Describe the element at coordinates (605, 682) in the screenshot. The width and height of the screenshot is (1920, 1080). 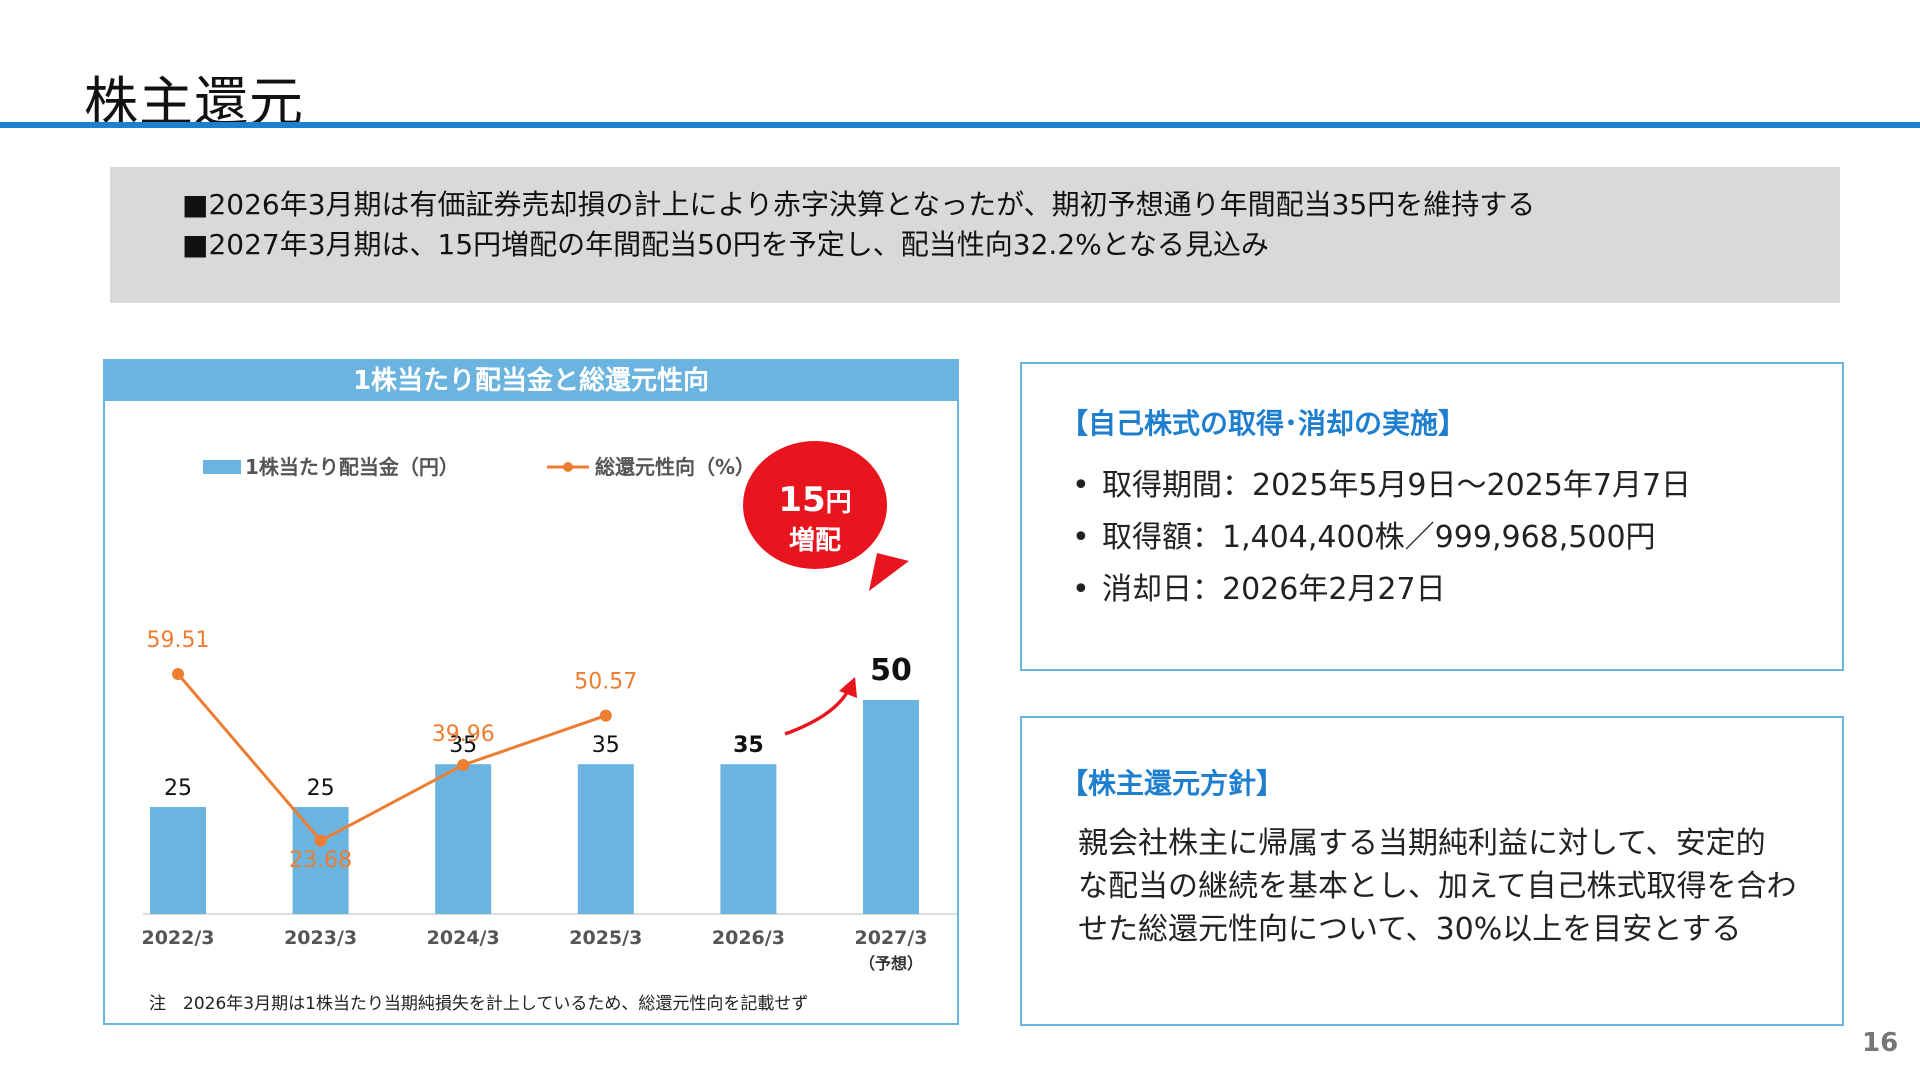
I see `payout-ratio-label: 50.57` at that location.